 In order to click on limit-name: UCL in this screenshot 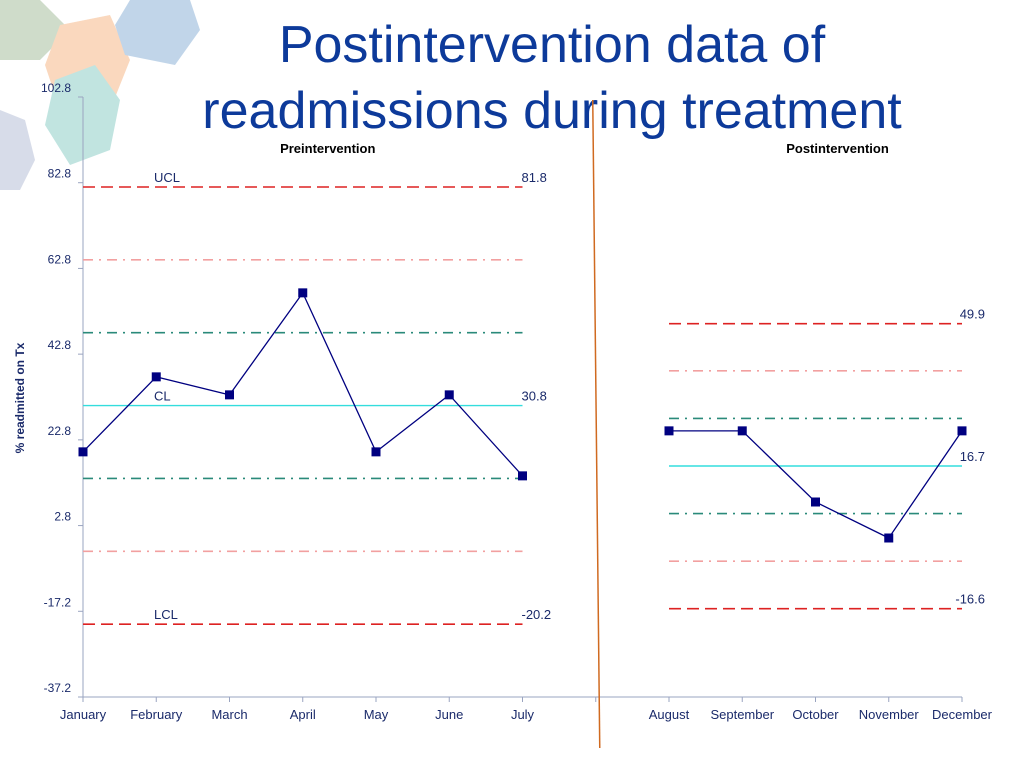, I will do `click(167, 177)`.